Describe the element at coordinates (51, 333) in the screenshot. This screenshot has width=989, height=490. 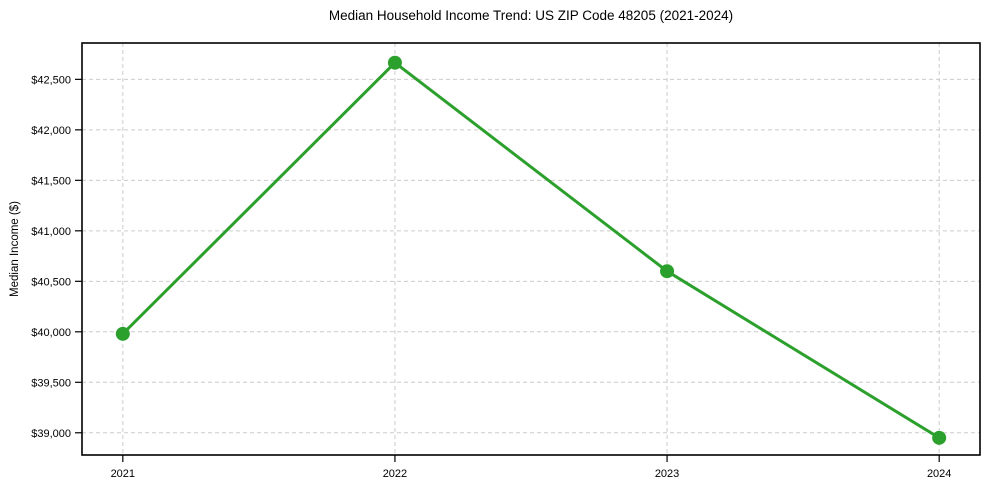
I see `y-tick-label: $40,000` at that location.